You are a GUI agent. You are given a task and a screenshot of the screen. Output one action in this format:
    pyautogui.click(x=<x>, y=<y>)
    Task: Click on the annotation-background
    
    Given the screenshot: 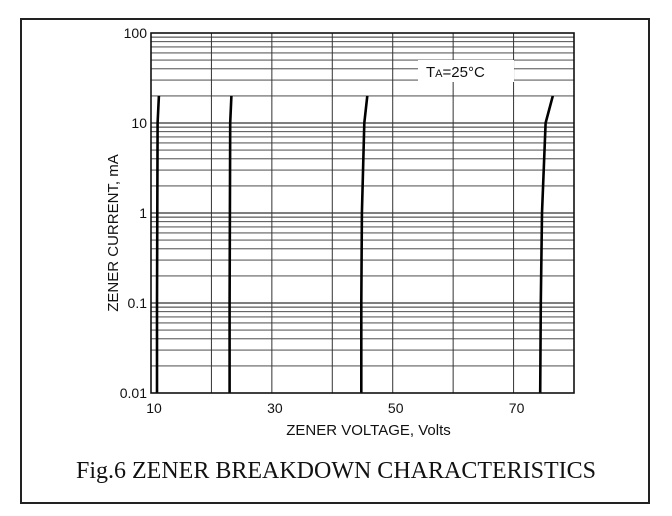 What is the action you would take?
    pyautogui.click(x=466, y=71)
    